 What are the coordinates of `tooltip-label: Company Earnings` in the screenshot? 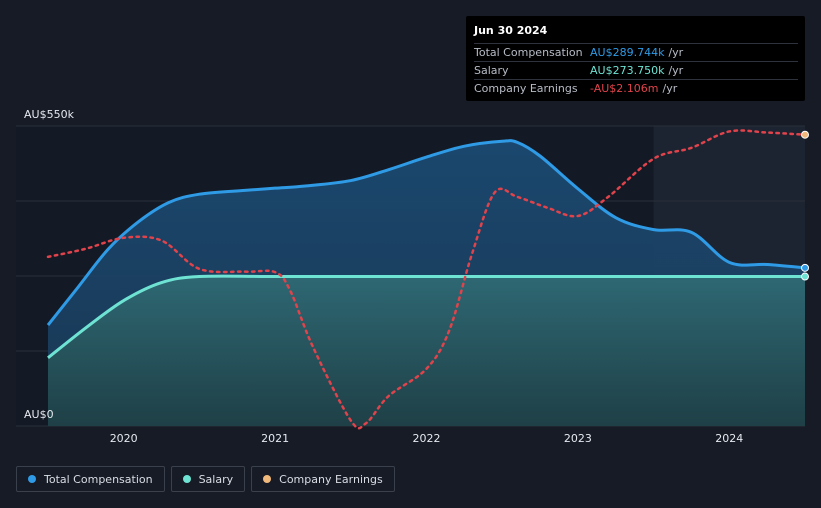 It's located at (526, 88).